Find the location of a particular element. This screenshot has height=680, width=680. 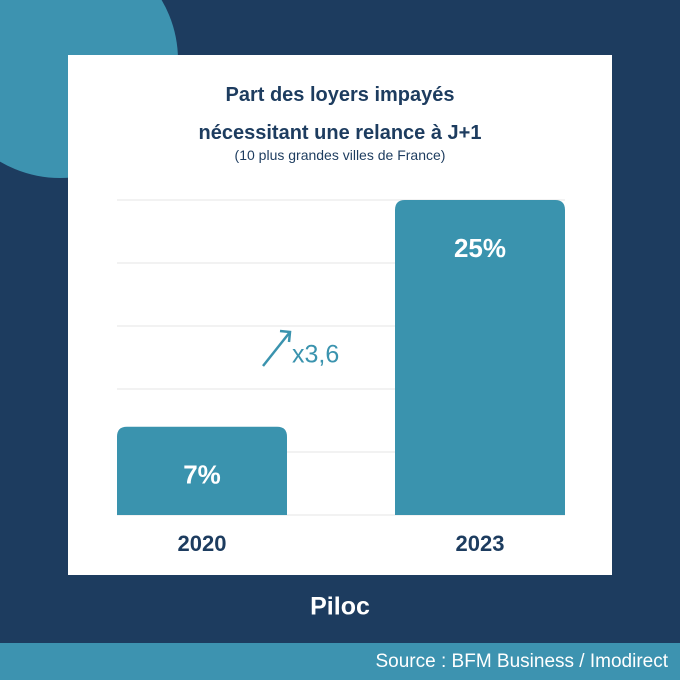

arrow-head is located at coordinates (285, 336).